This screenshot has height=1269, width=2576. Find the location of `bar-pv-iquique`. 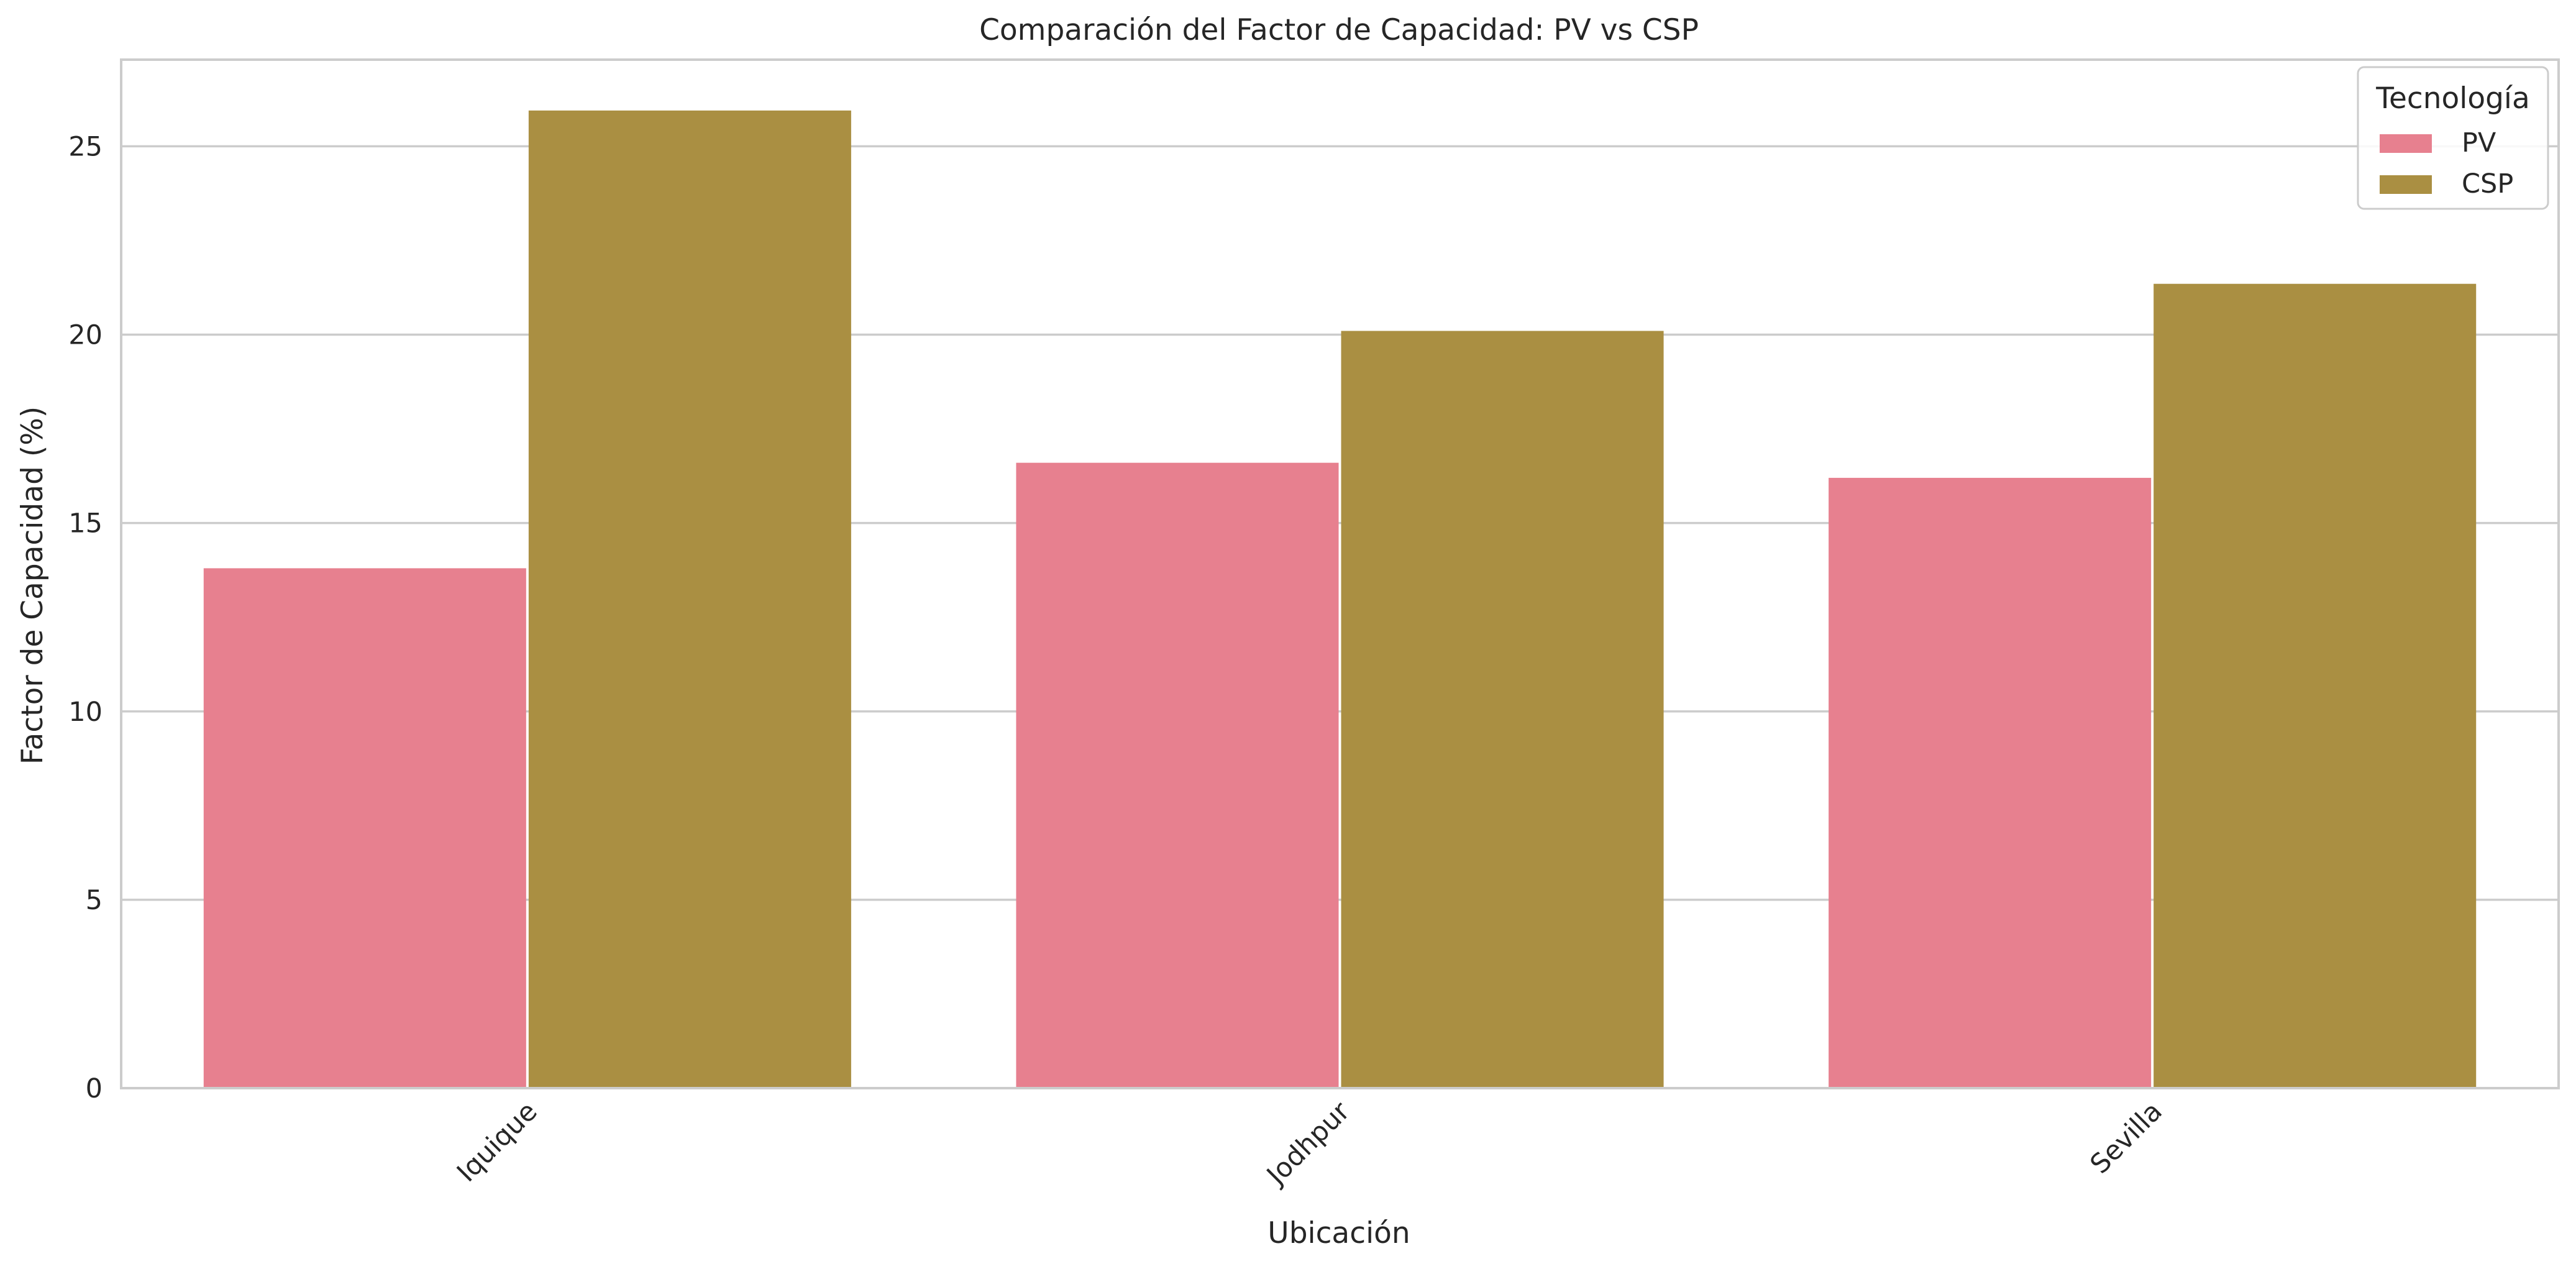

bar-pv-iquique is located at coordinates (364, 828).